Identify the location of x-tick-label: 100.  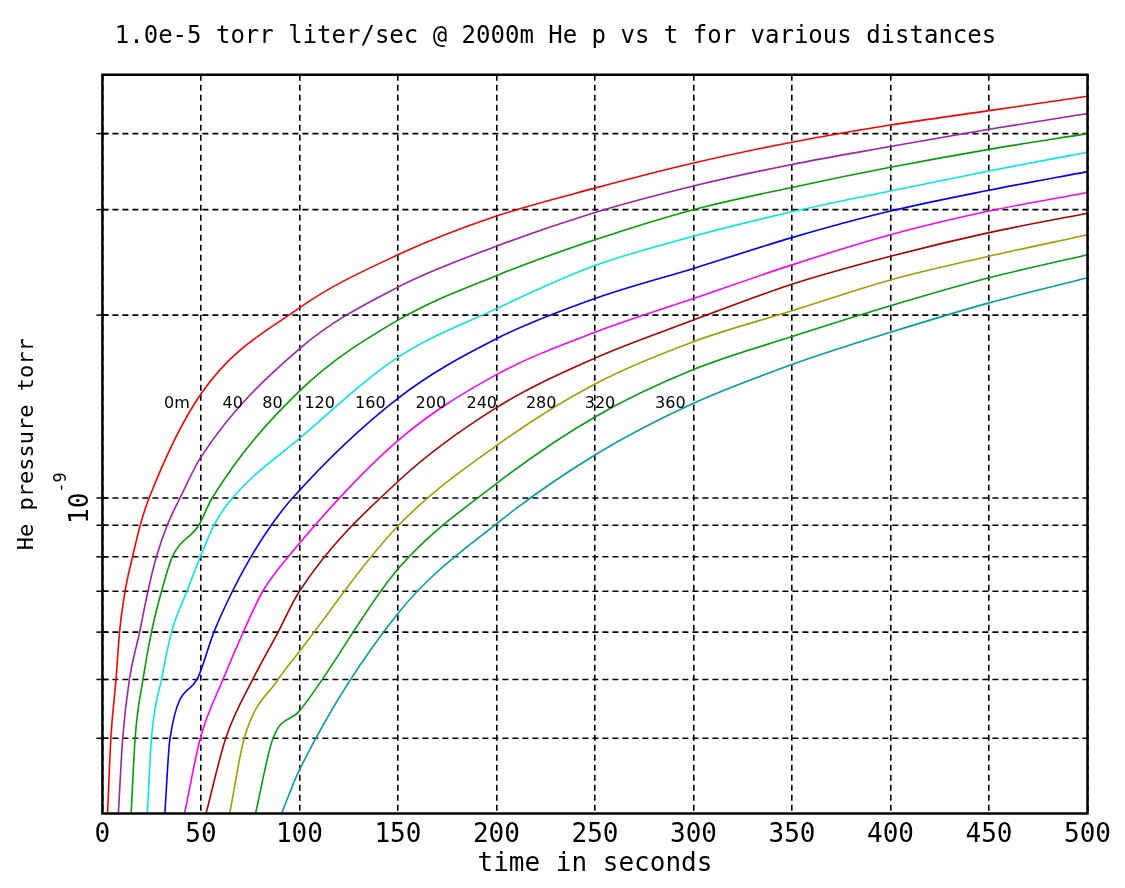
(299, 832).